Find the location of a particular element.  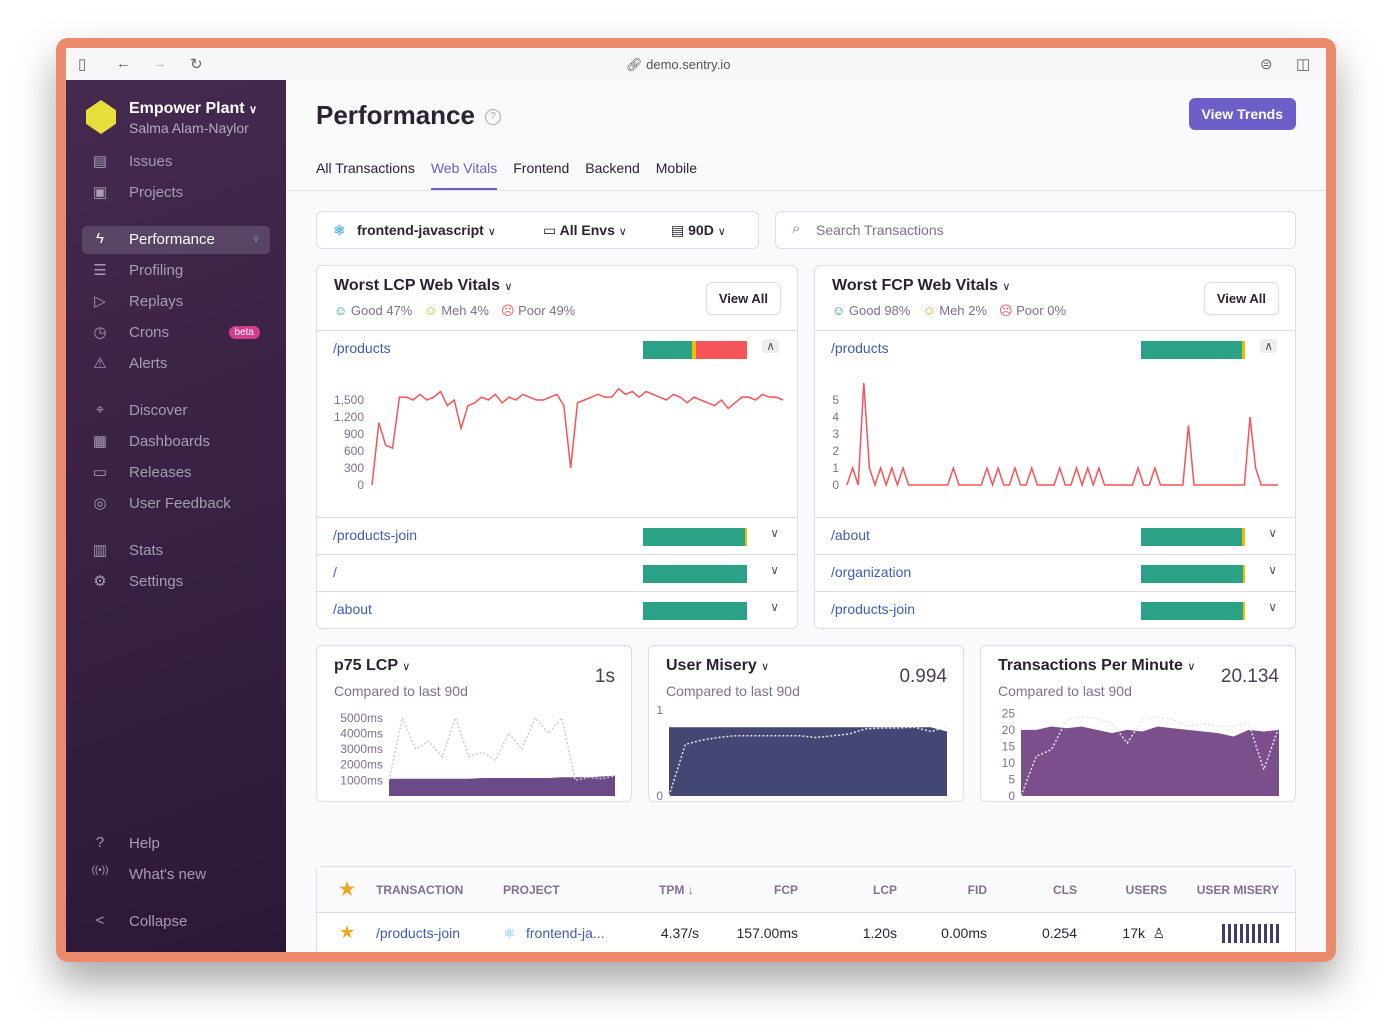

environment-selector: ▭ All Envs ∨ is located at coordinates (585, 230).